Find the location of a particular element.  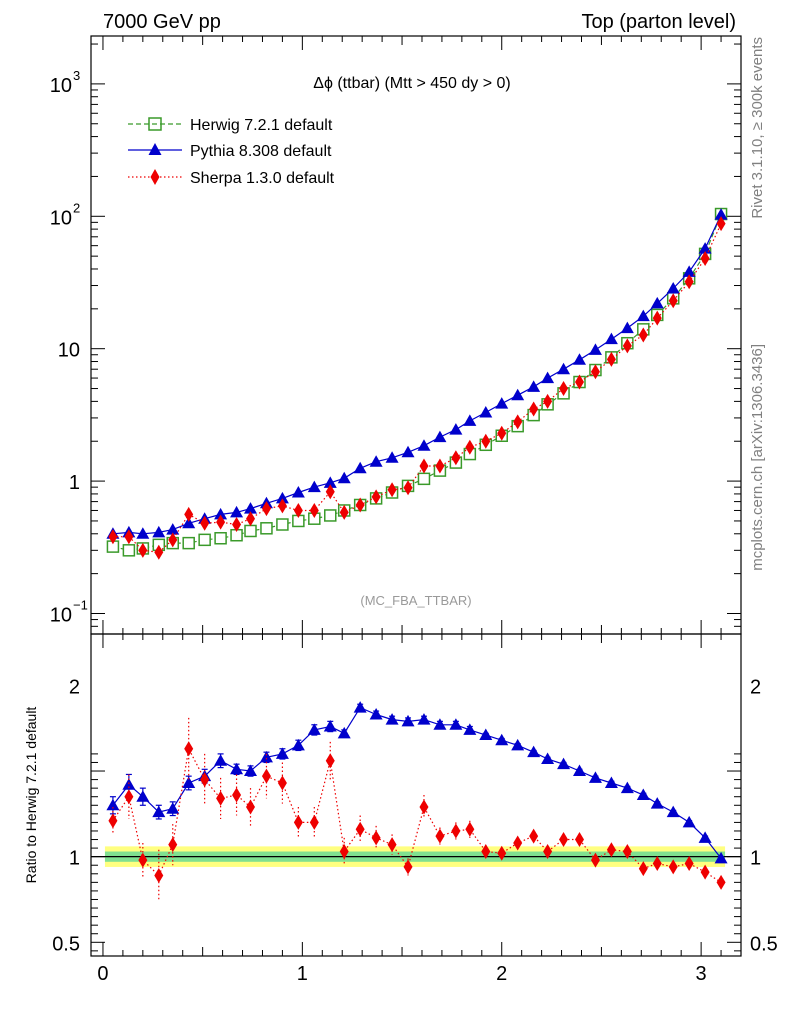

legend-entry-pythia: Pythia 8.308 default is located at coordinates (230, 151).